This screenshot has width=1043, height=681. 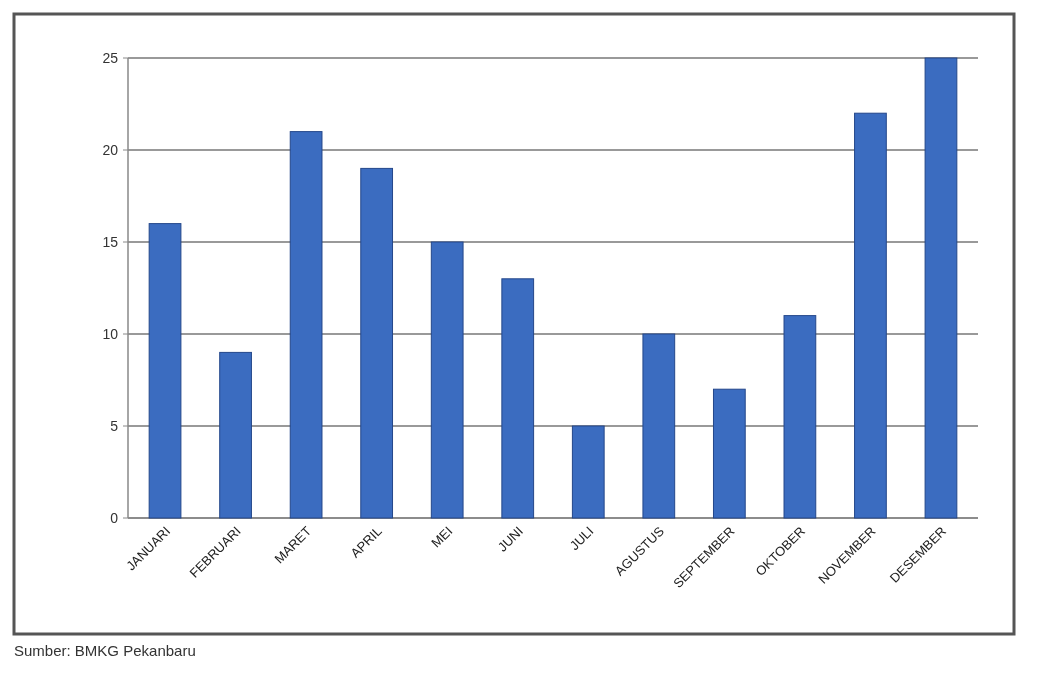 I want to click on y-tick-label: 10, so click(x=110, y=333).